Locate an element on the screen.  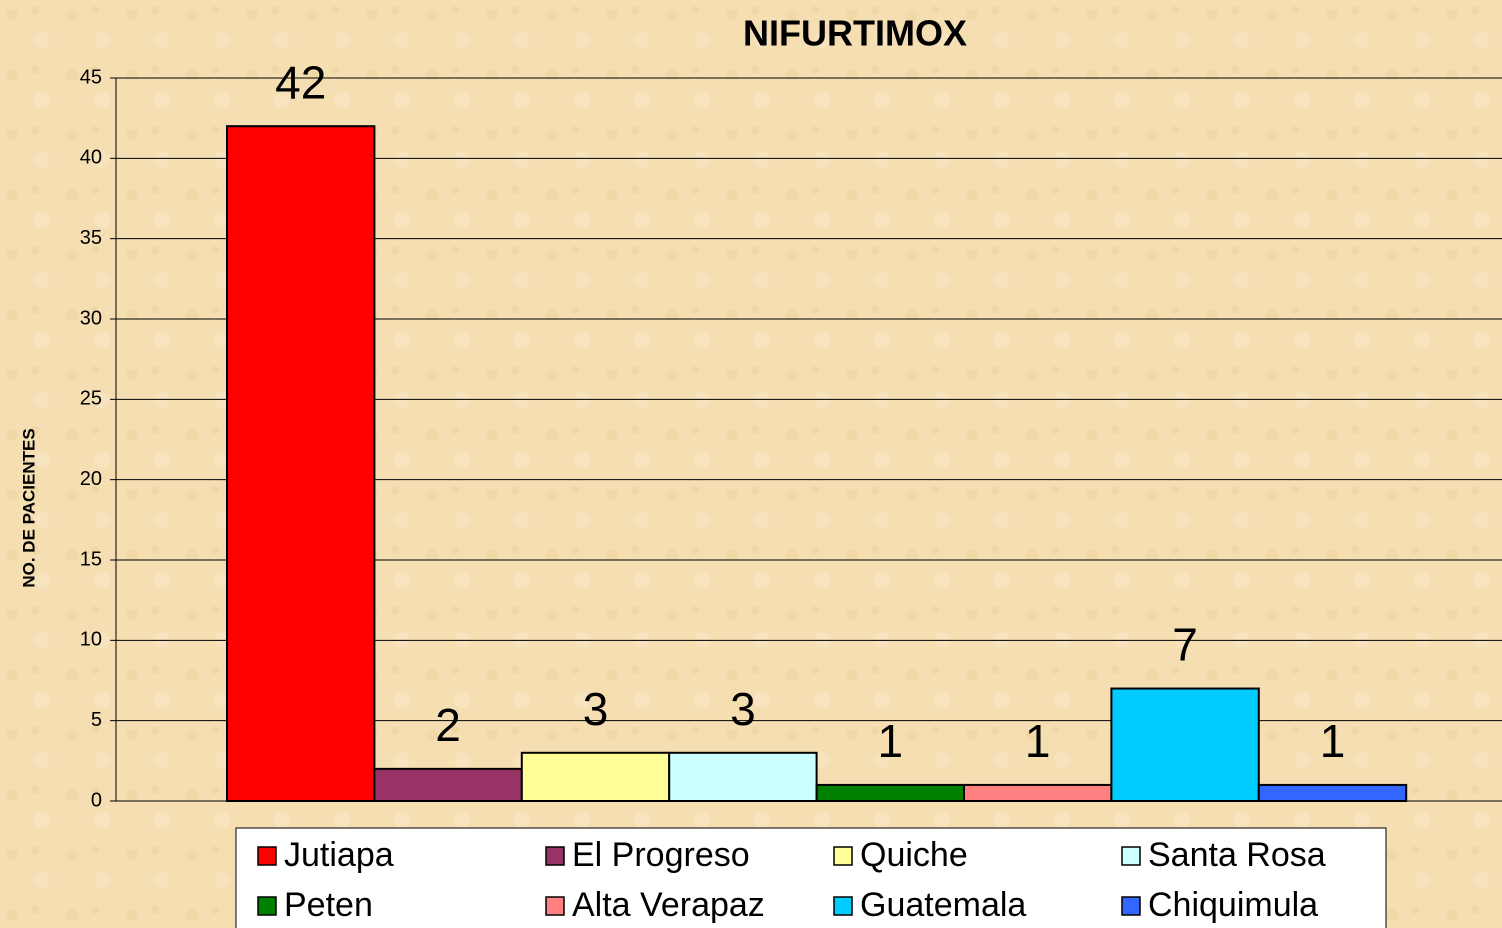
y-tick-label: 35 is located at coordinates (91, 238).